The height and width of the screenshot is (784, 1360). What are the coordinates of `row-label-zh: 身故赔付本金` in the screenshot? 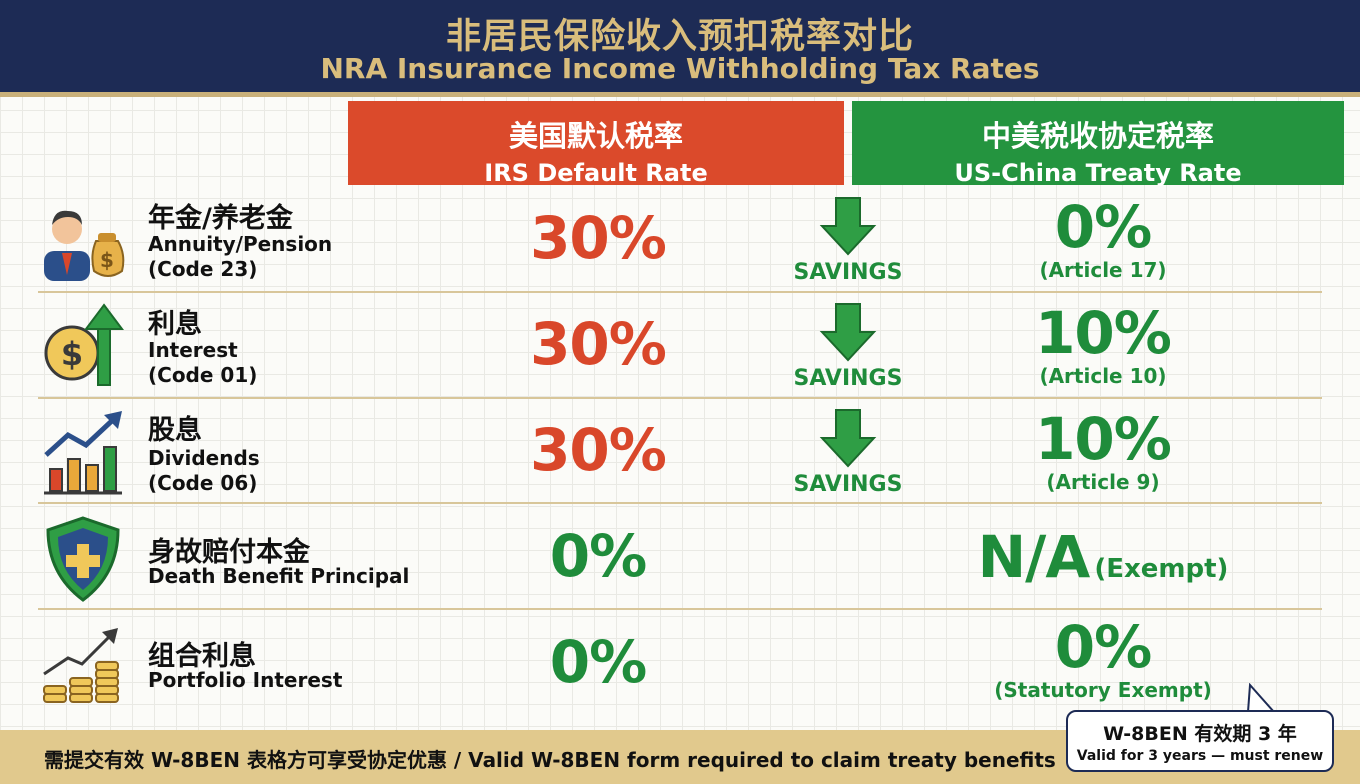 It's located at (229, 552).